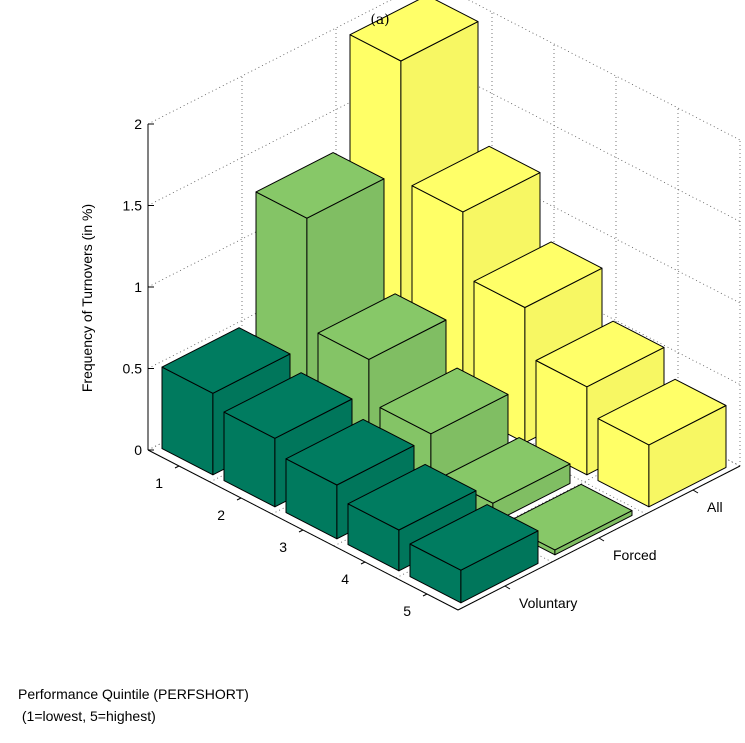  Describe the element at coordinates (159, 483) in the screenshot. I see `x-tick-label: 1` at that location.